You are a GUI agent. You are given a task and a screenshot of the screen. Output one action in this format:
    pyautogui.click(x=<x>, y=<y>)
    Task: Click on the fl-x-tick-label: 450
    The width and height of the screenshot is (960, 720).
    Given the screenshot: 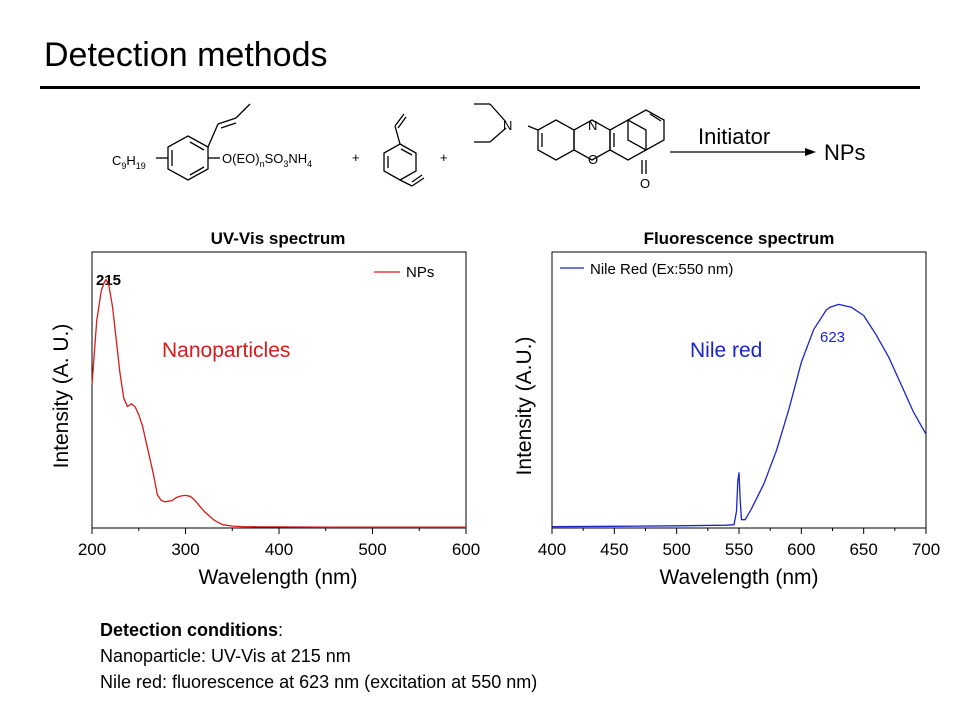 What is the action you would take?
    pyautogui.click(x=614, y=549)
    